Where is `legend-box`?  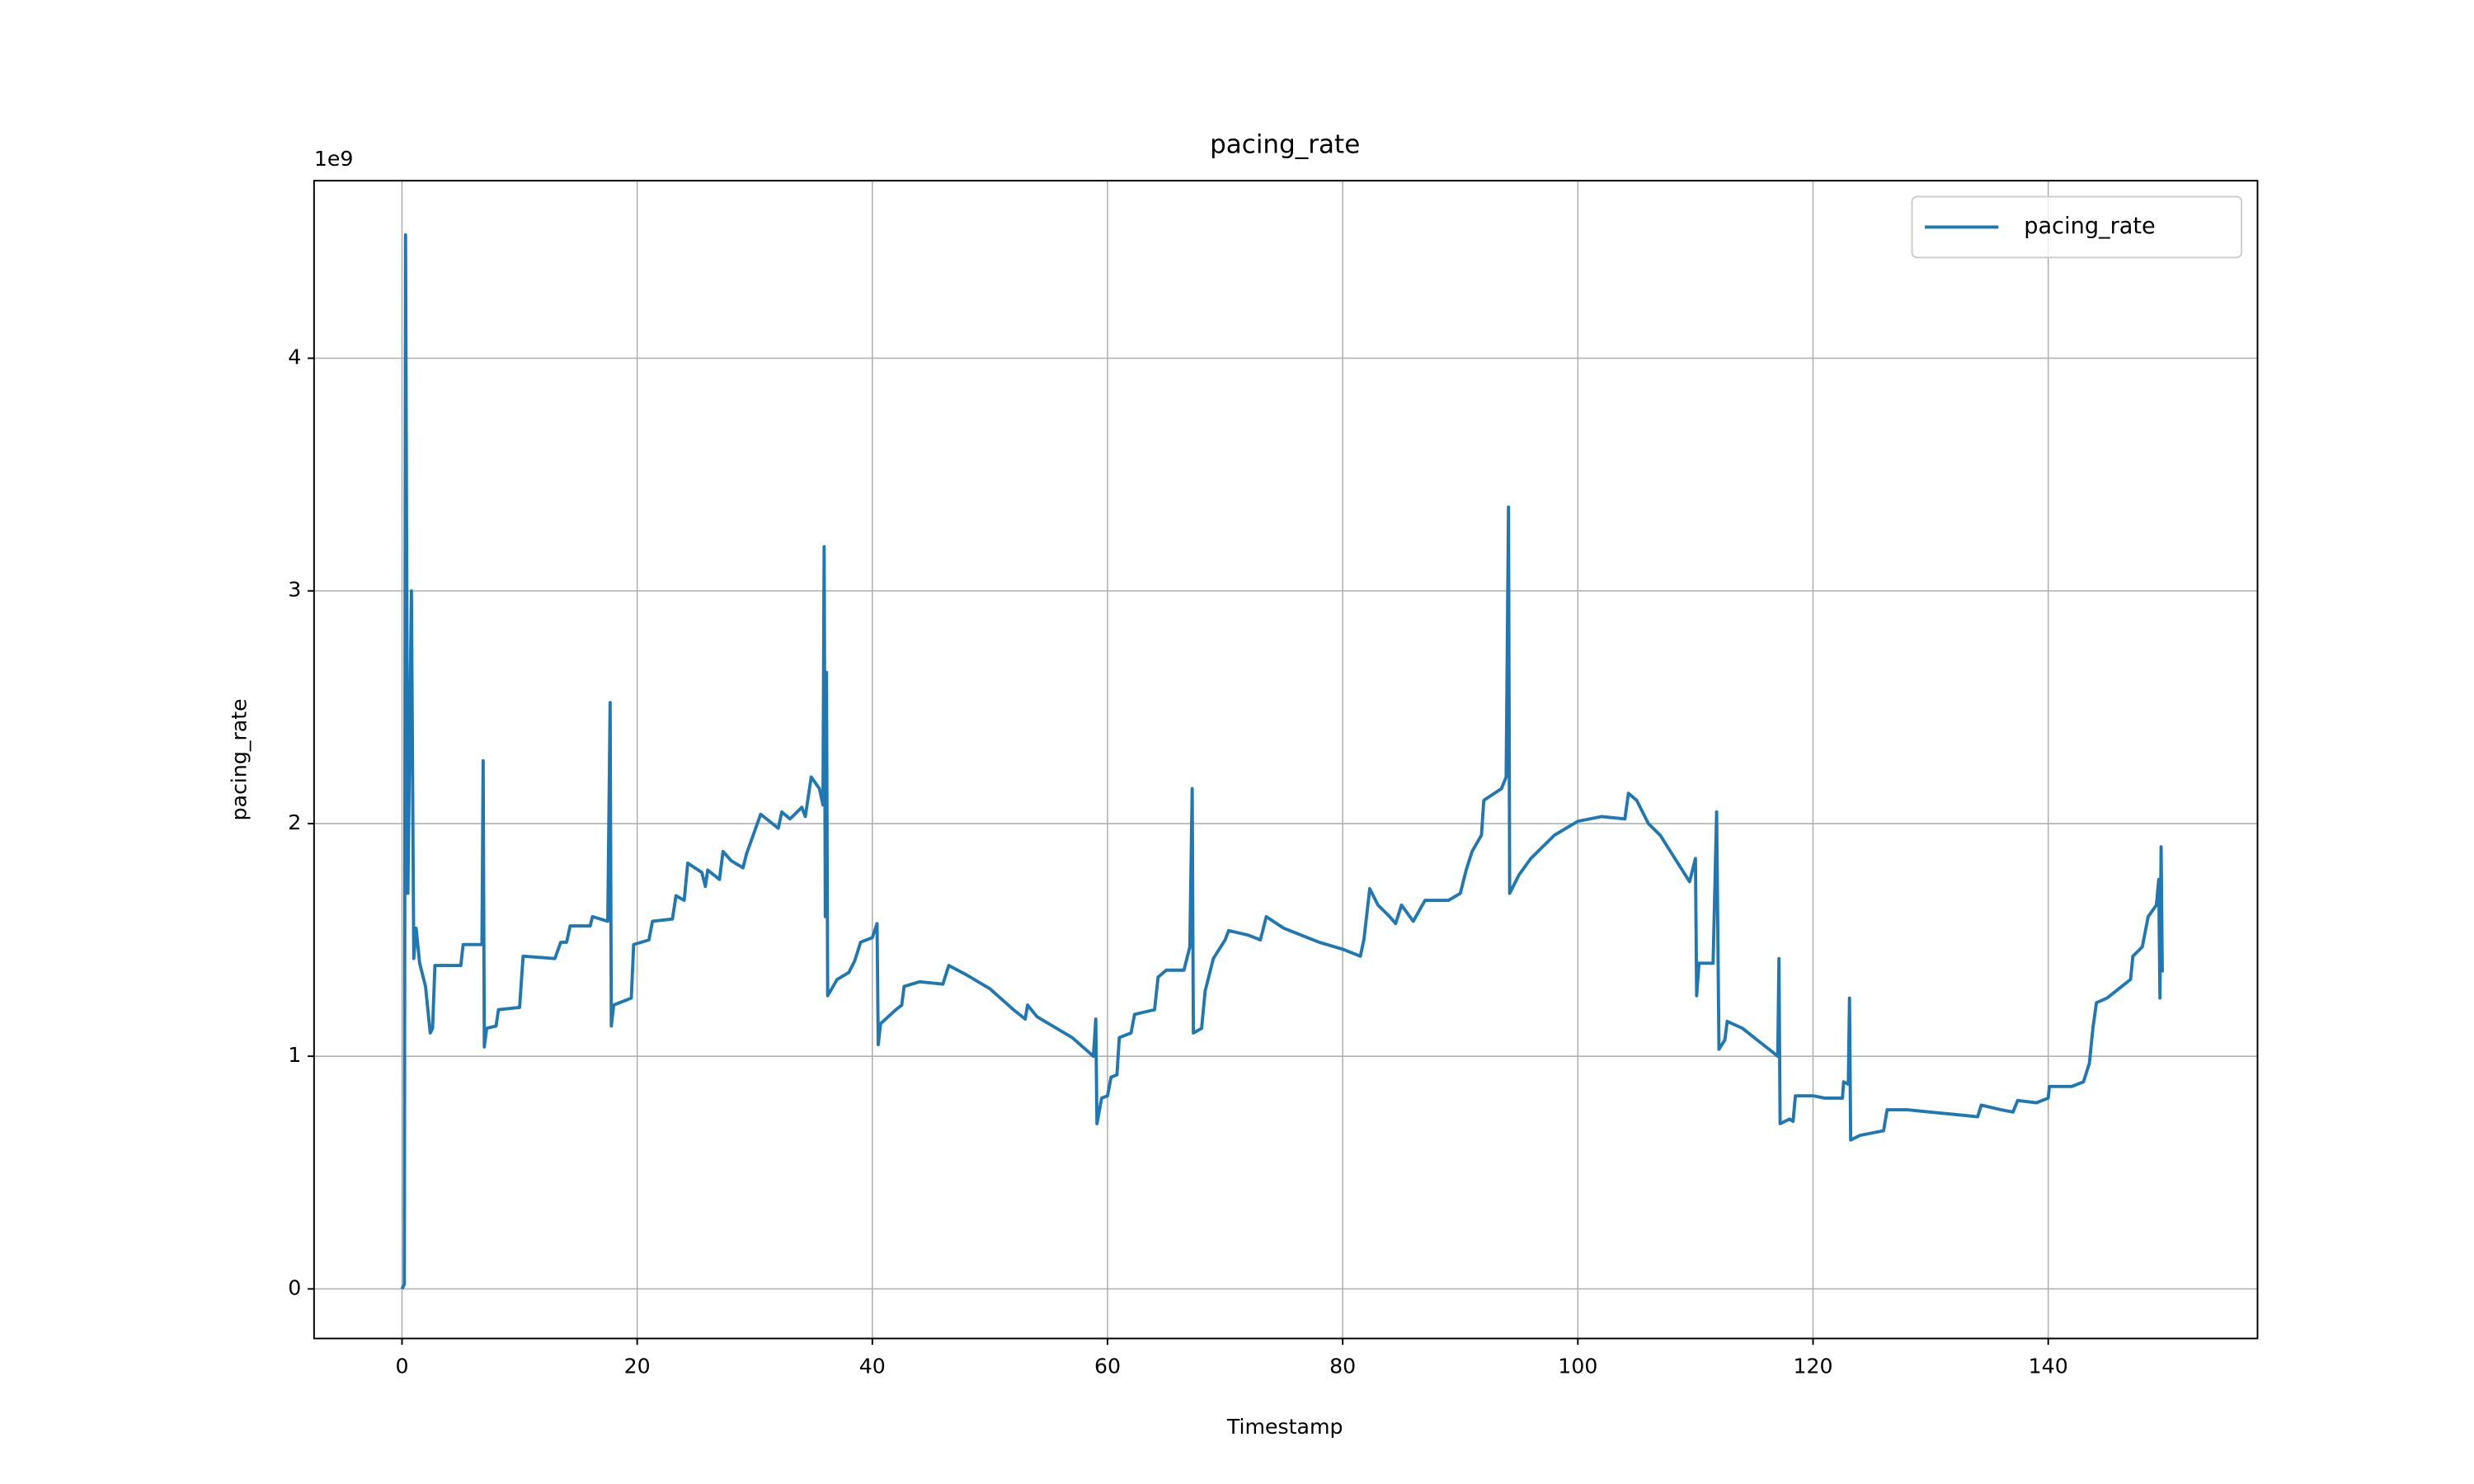
legend-box is located at coordinates (2077, 227).